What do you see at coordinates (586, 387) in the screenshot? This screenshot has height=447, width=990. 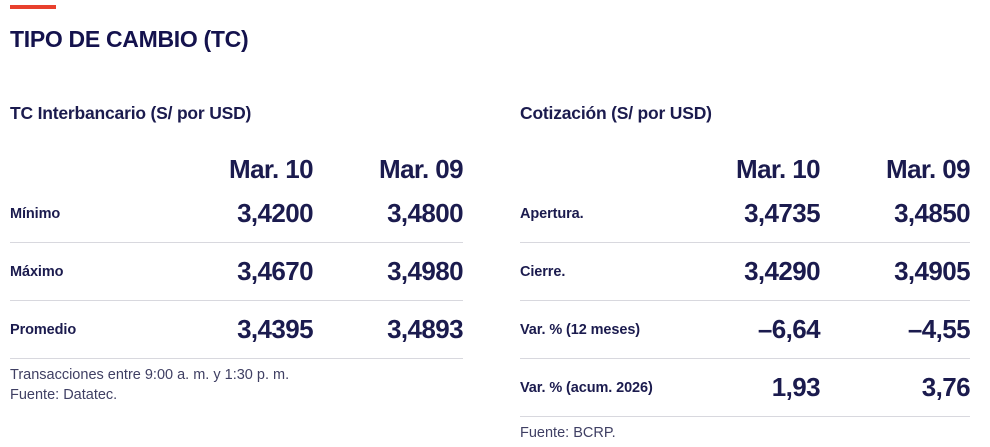 I see `row-label: Var. % (acum. 2026)` at bounding box center [586, 387].